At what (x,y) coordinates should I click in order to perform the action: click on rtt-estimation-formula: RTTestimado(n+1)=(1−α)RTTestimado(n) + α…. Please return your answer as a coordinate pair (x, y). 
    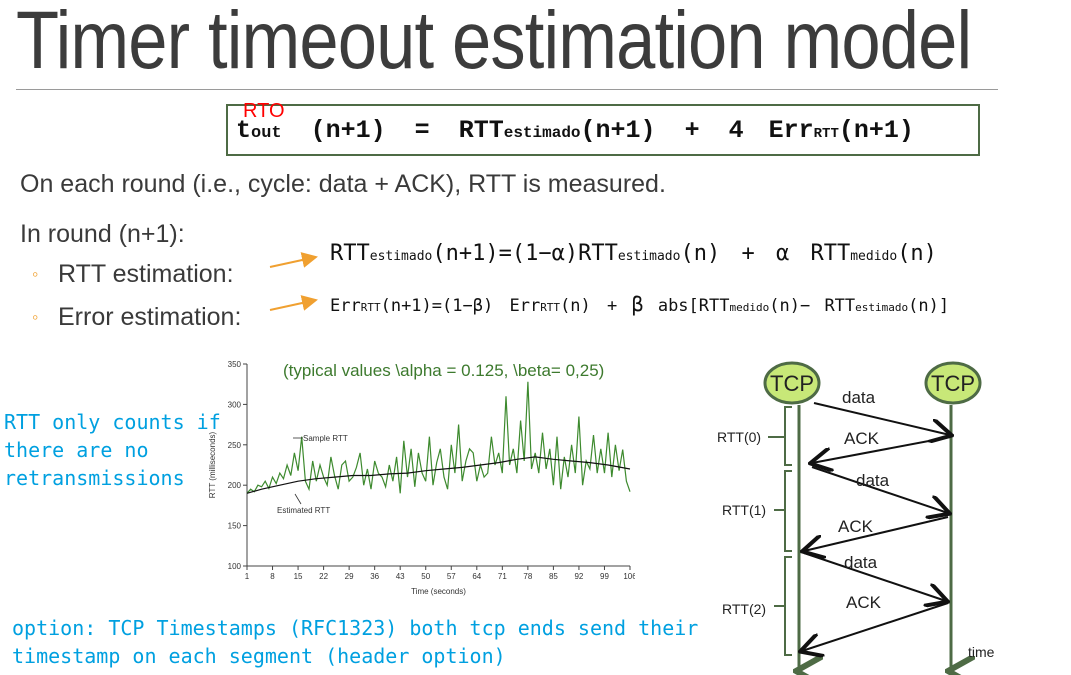
    Looking at the image, I should click on (633, 253).